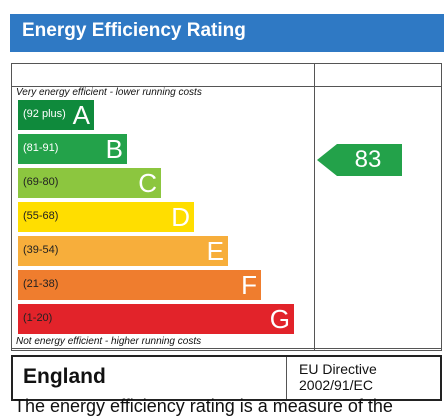 The height and width of the screenshot is (417, 446). I want to click on band-range: (21-38), so click(41, 284).